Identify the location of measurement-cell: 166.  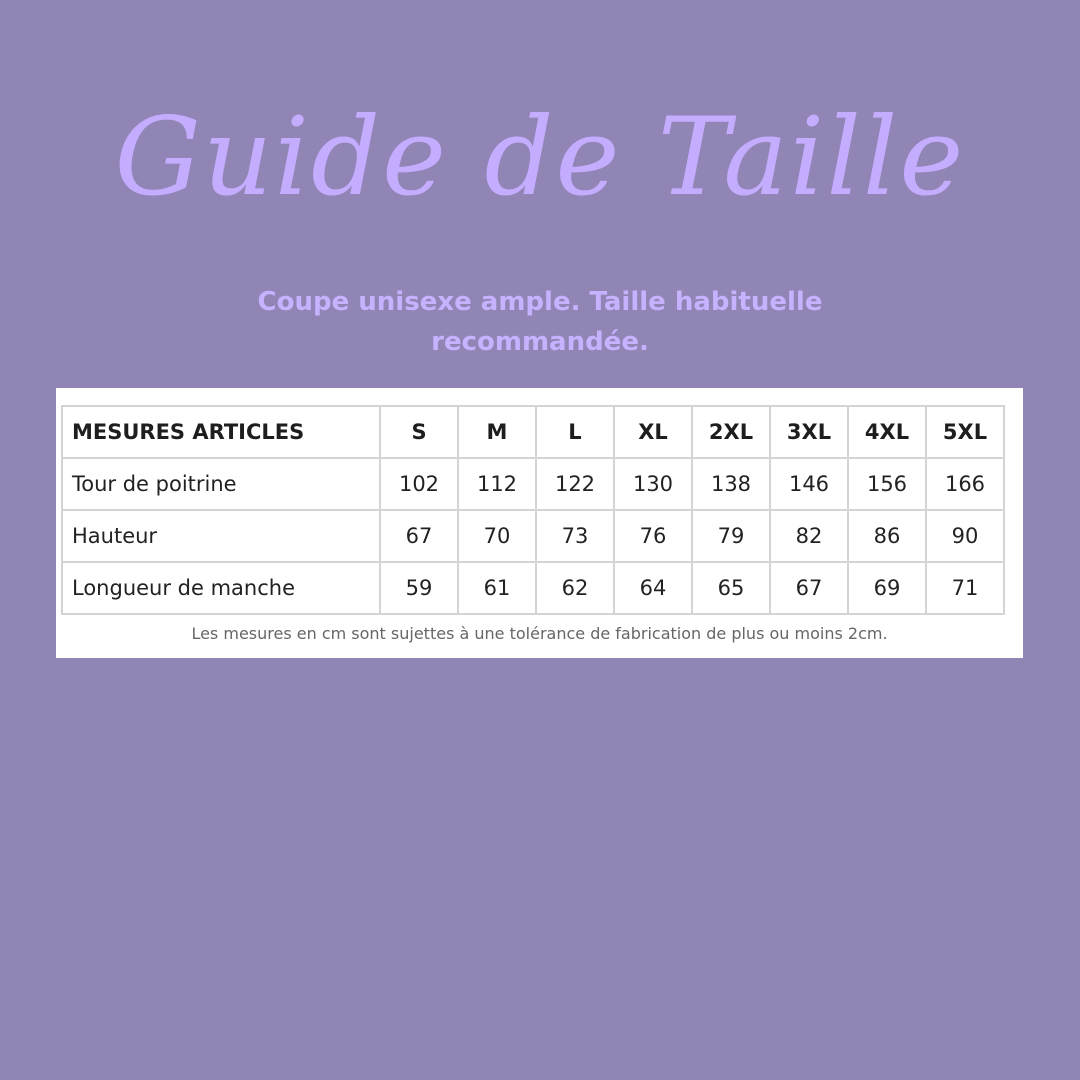
(965, 484).